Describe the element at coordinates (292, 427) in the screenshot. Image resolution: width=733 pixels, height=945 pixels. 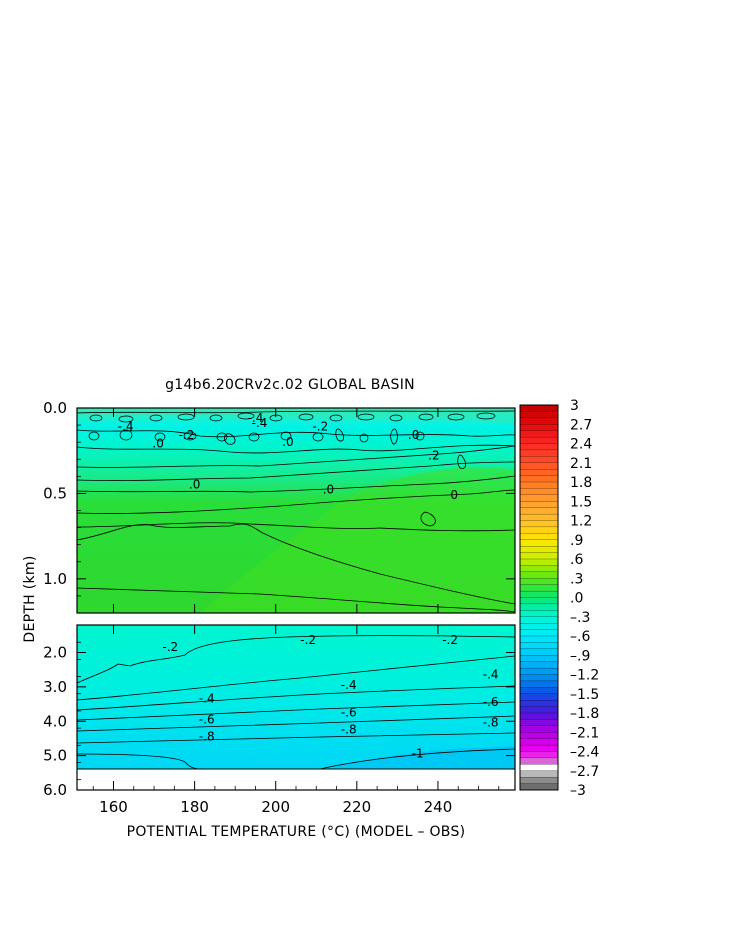
I see `surface-noise` at that location.